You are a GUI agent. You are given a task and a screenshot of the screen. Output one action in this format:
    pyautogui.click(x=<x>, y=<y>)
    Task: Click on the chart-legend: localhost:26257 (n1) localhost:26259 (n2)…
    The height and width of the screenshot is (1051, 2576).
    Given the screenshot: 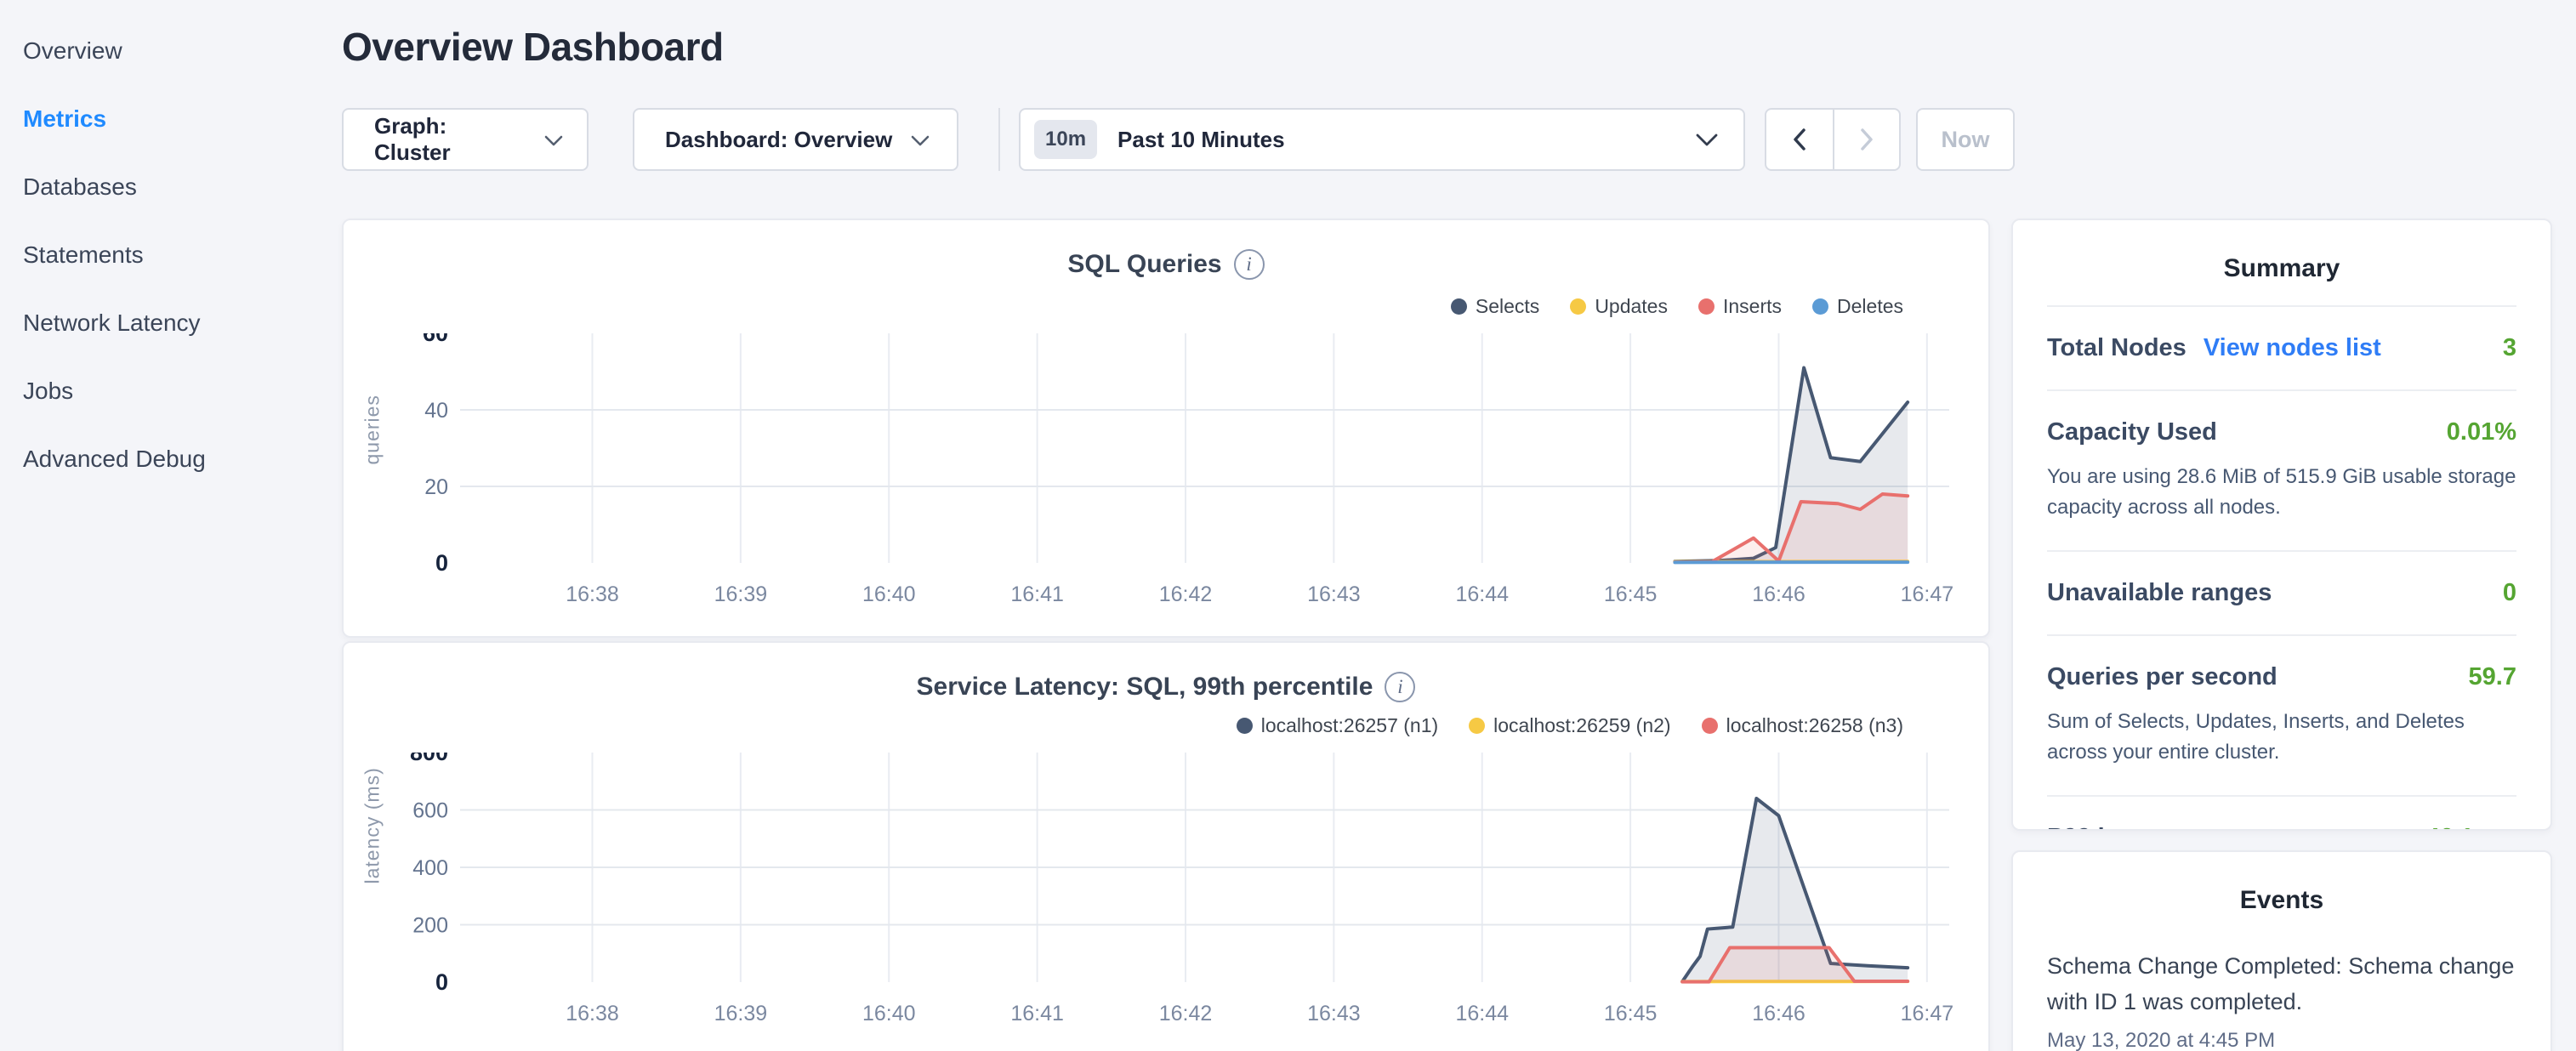 What is the action you would take?
    pyautogui.click(x=1569, y=726)
    